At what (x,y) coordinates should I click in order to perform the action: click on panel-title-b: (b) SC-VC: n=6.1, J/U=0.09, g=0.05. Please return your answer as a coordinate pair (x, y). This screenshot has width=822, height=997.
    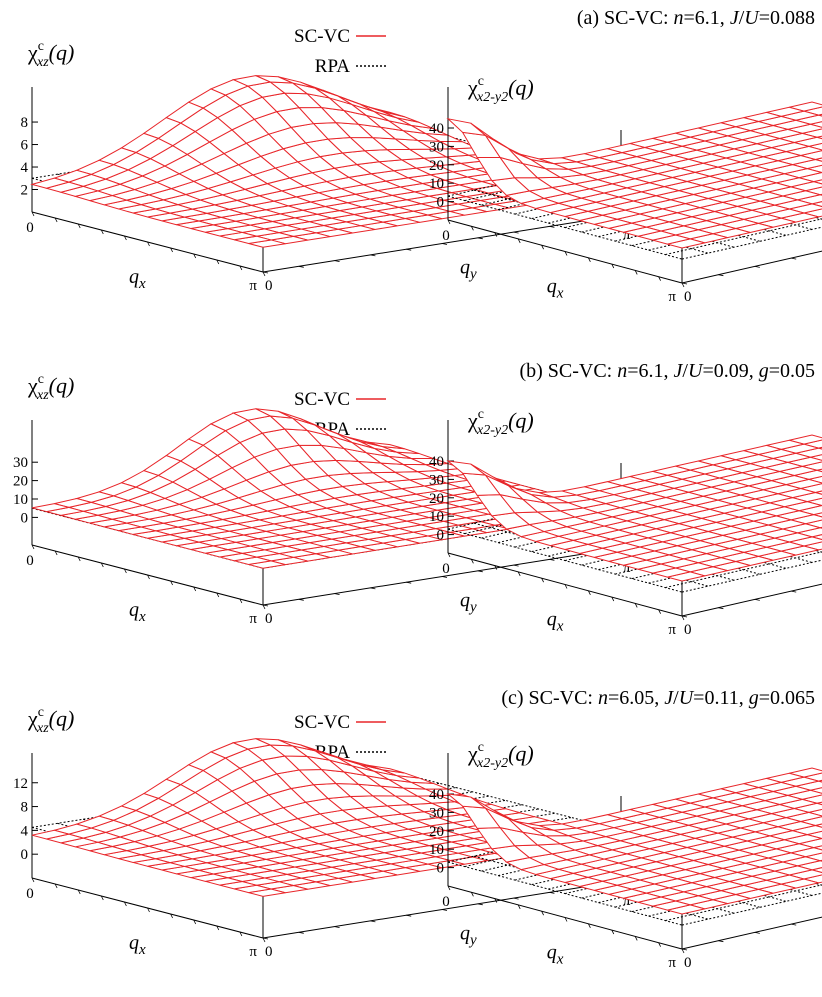
    Looking at the image, I should click on (667, 371).